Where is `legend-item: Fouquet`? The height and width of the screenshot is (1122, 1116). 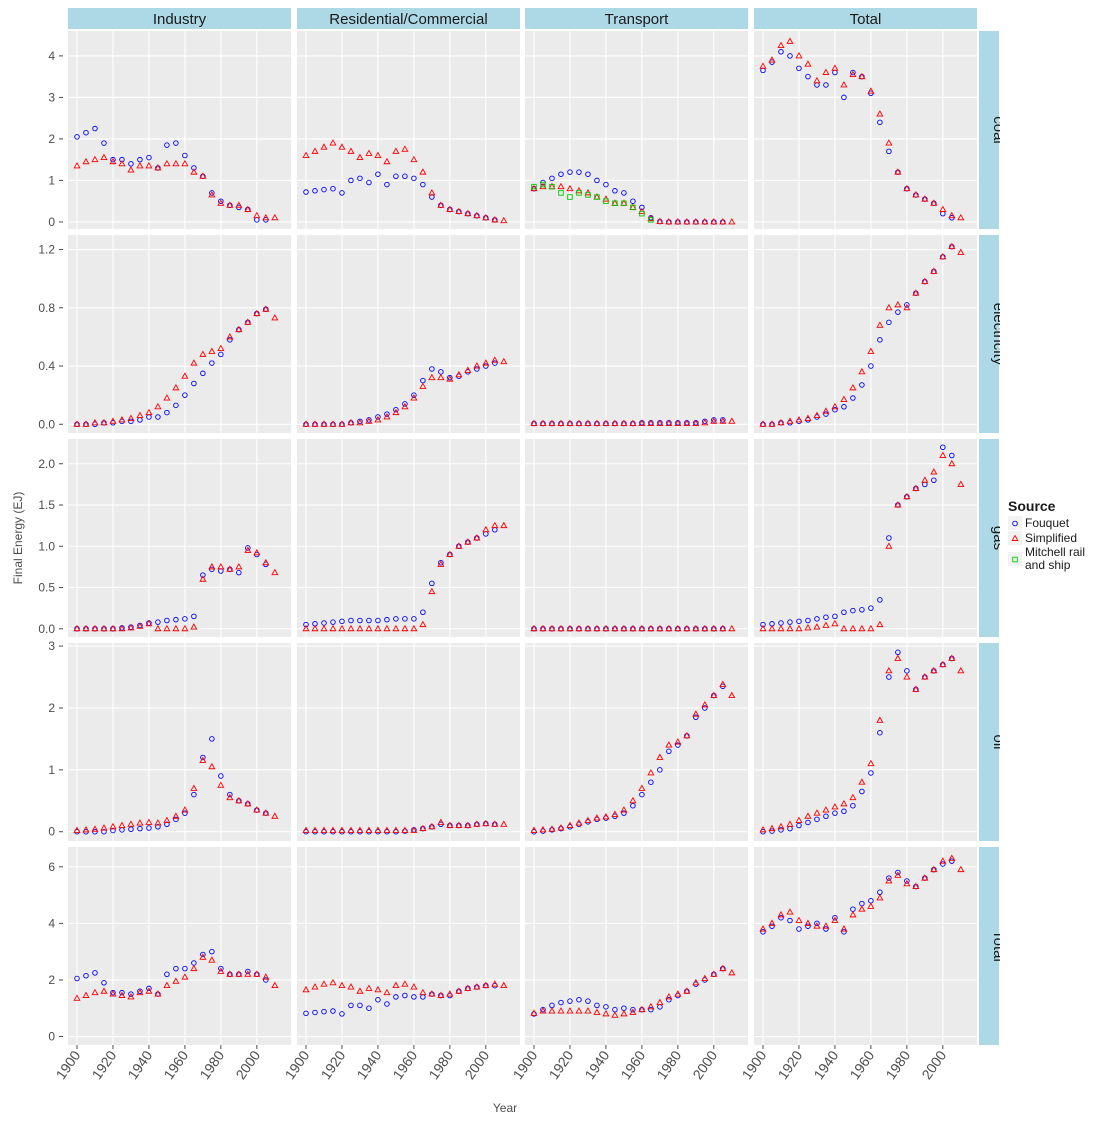
legend-item: Fouquet is located at coordinates (1061, 523).